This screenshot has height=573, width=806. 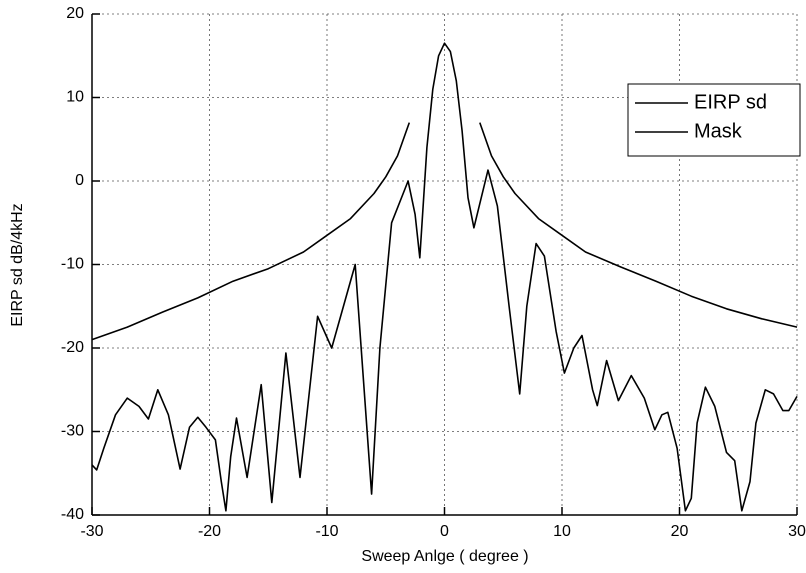 What do you see at coordinates (72, 347) in the screenshot?
I see `y-tick-label: -20` at bounding box center [72, 347].